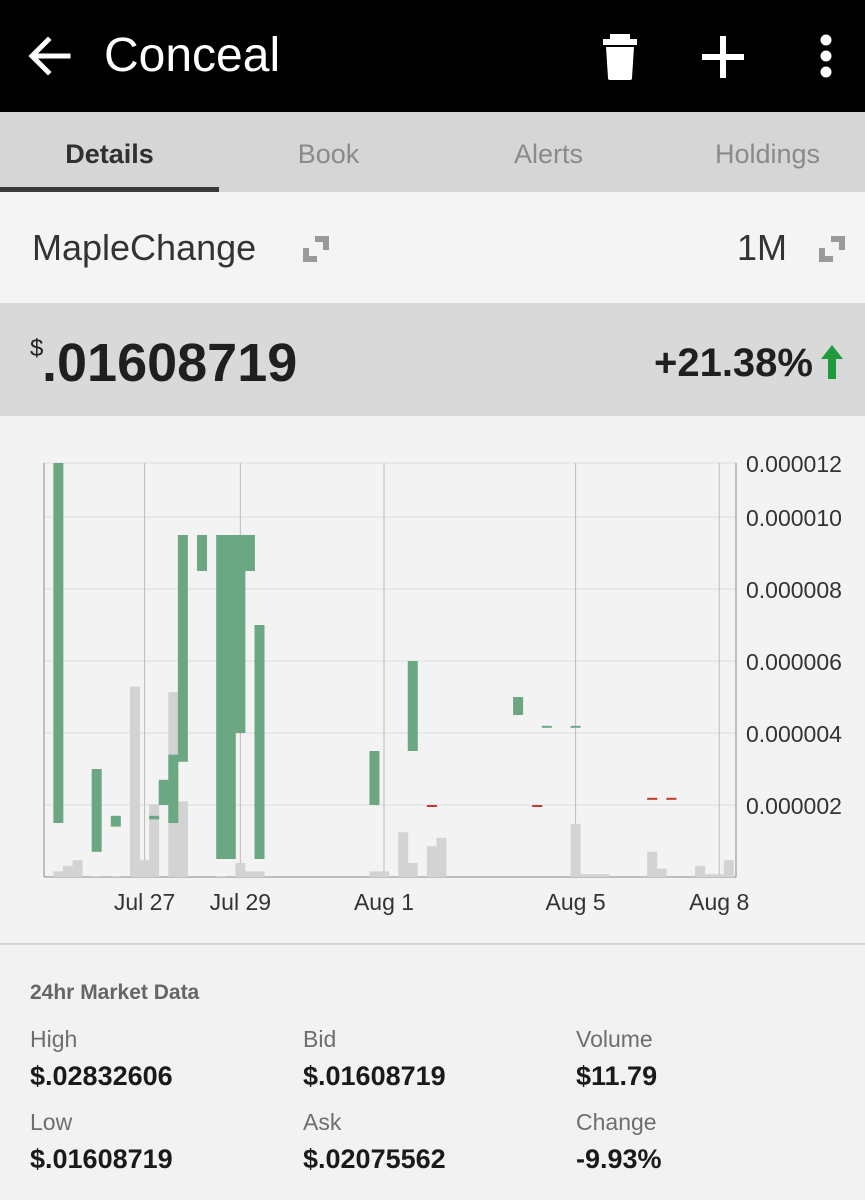 The image size is (865, 1200). Describe the element at coordinates (144, 902) in the screenshot. I see `x-tick-label: Jul 27` at that location.